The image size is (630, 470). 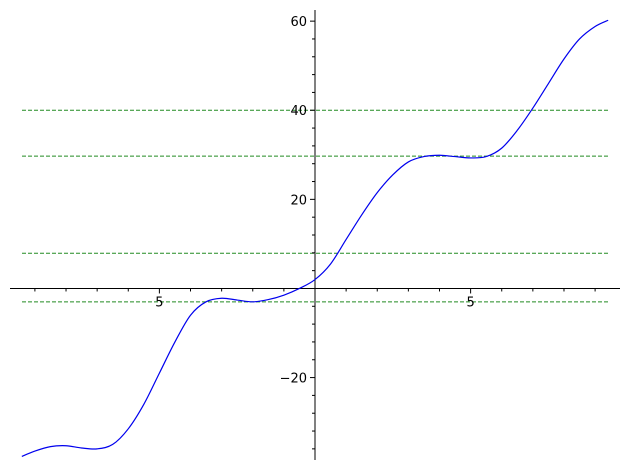 What do you see at coordinates (298, 22) in the screenshot?
I see `y-tick-label: 60` at bounding box center [298, 22].